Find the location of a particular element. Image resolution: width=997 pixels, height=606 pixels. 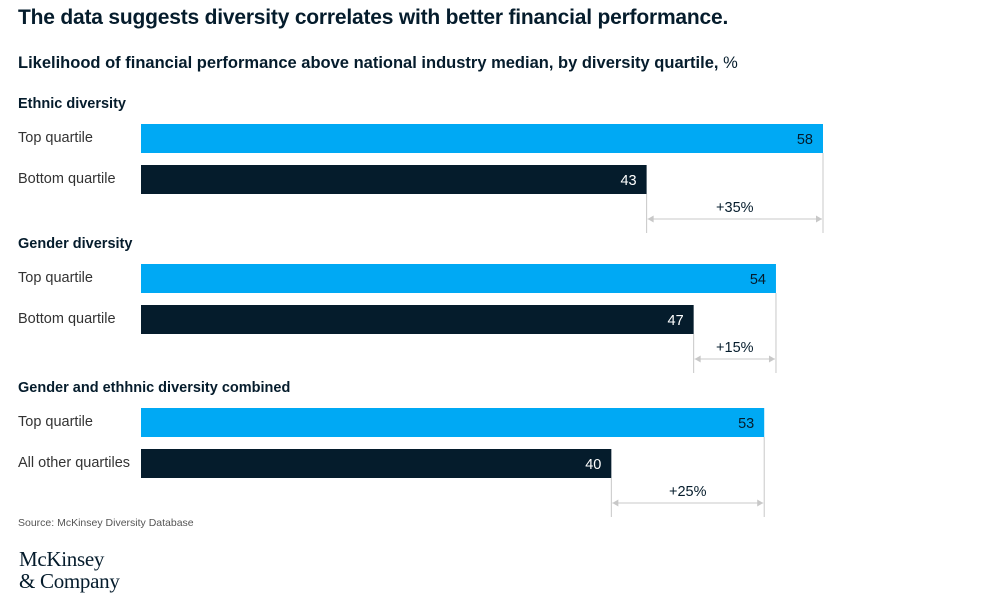

mckinsey-logo: McKinsey & Company is located at coordinates (69, 570).